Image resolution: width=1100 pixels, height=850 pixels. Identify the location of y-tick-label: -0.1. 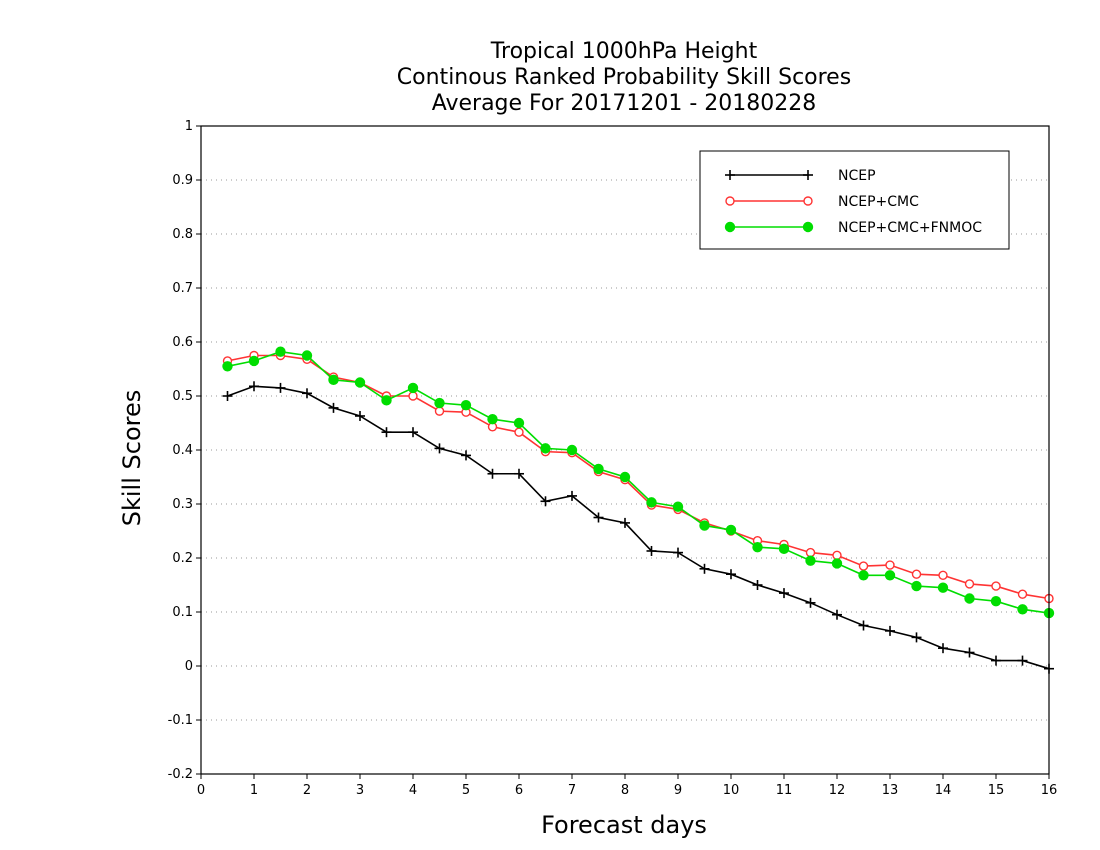
(180, 720).